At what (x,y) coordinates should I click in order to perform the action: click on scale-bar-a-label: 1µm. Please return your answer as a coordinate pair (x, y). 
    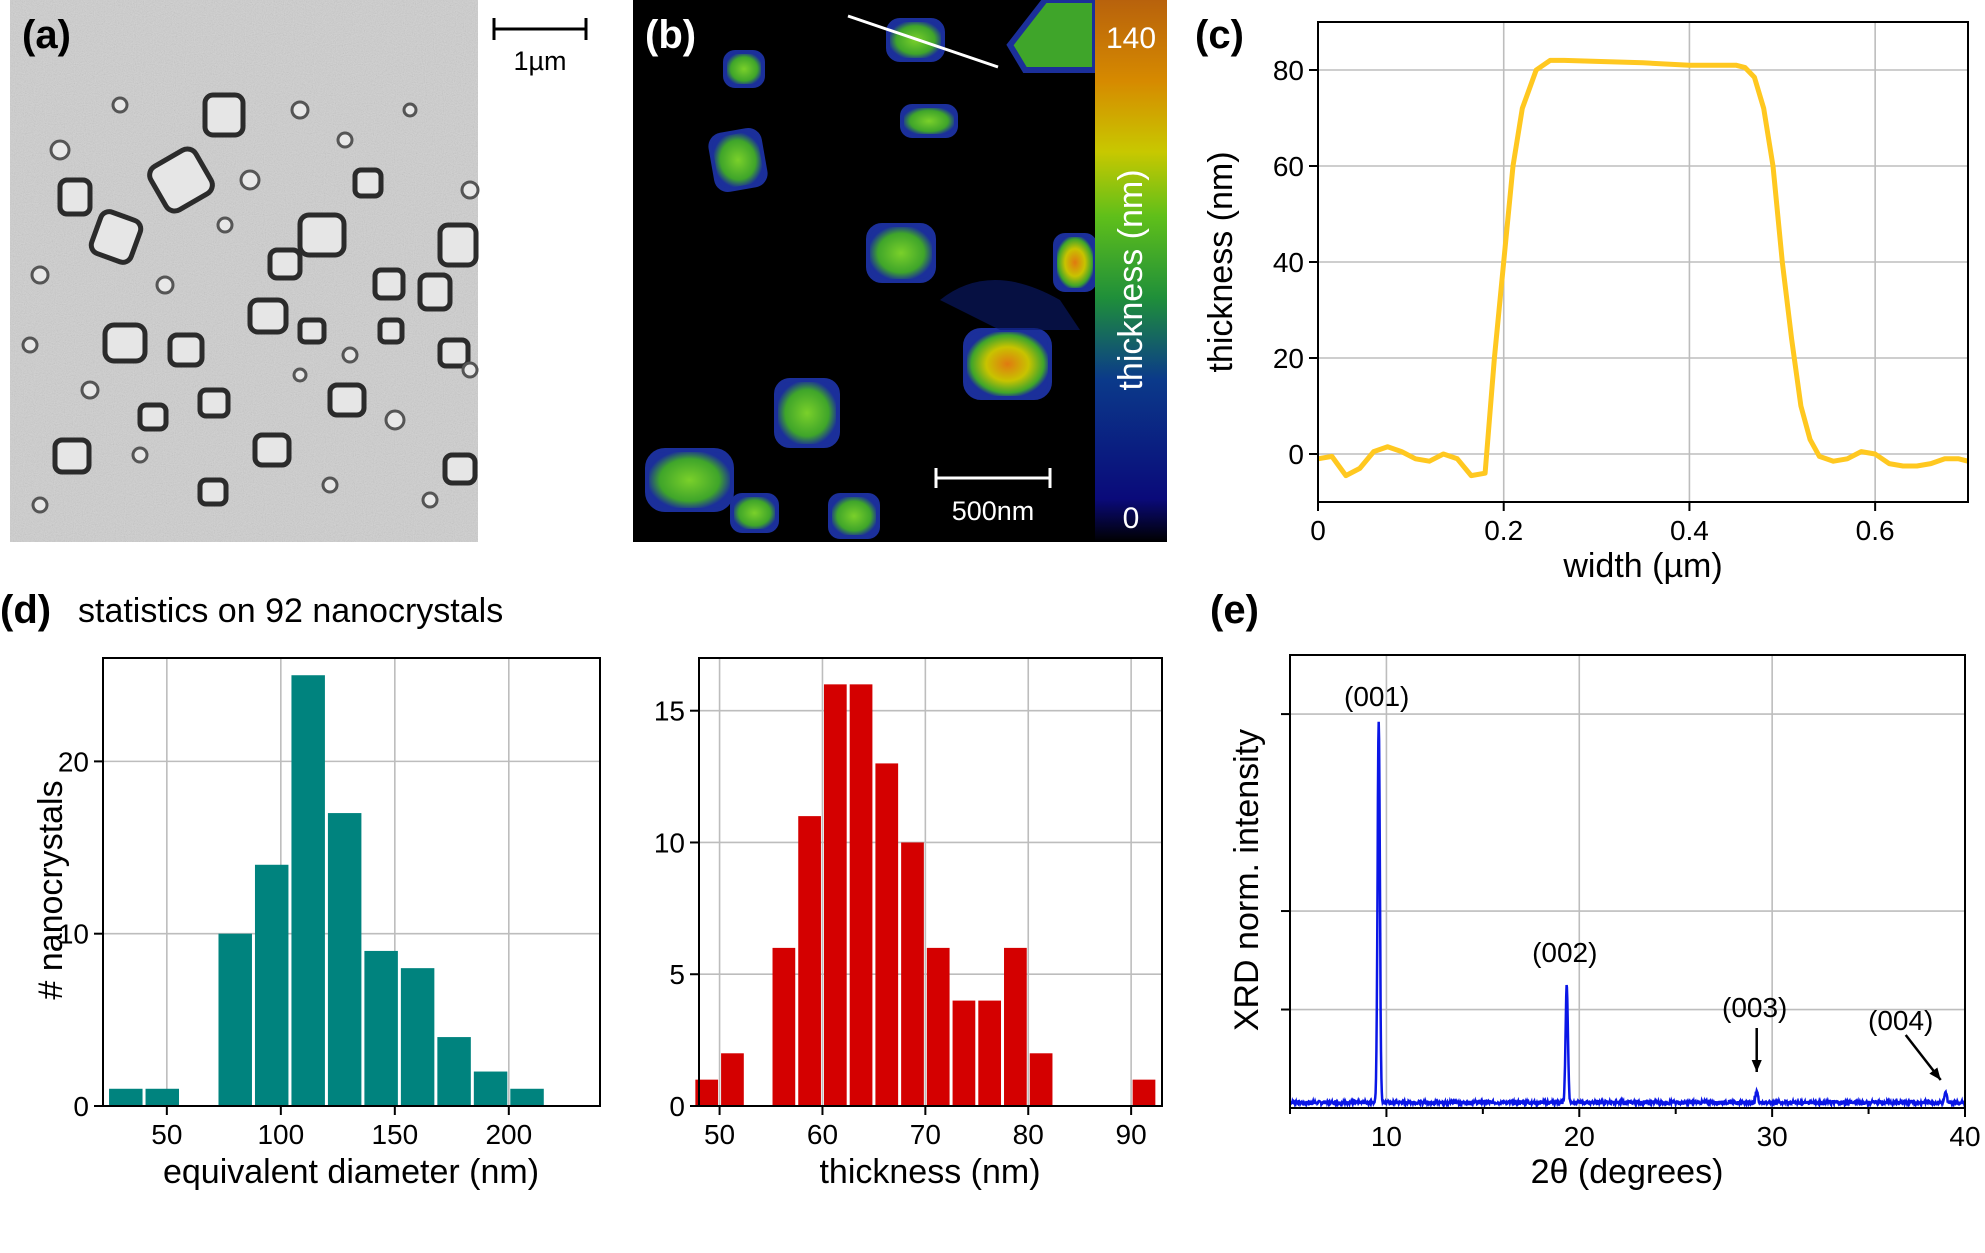
    Looking at the image, I should click on (539, 61).